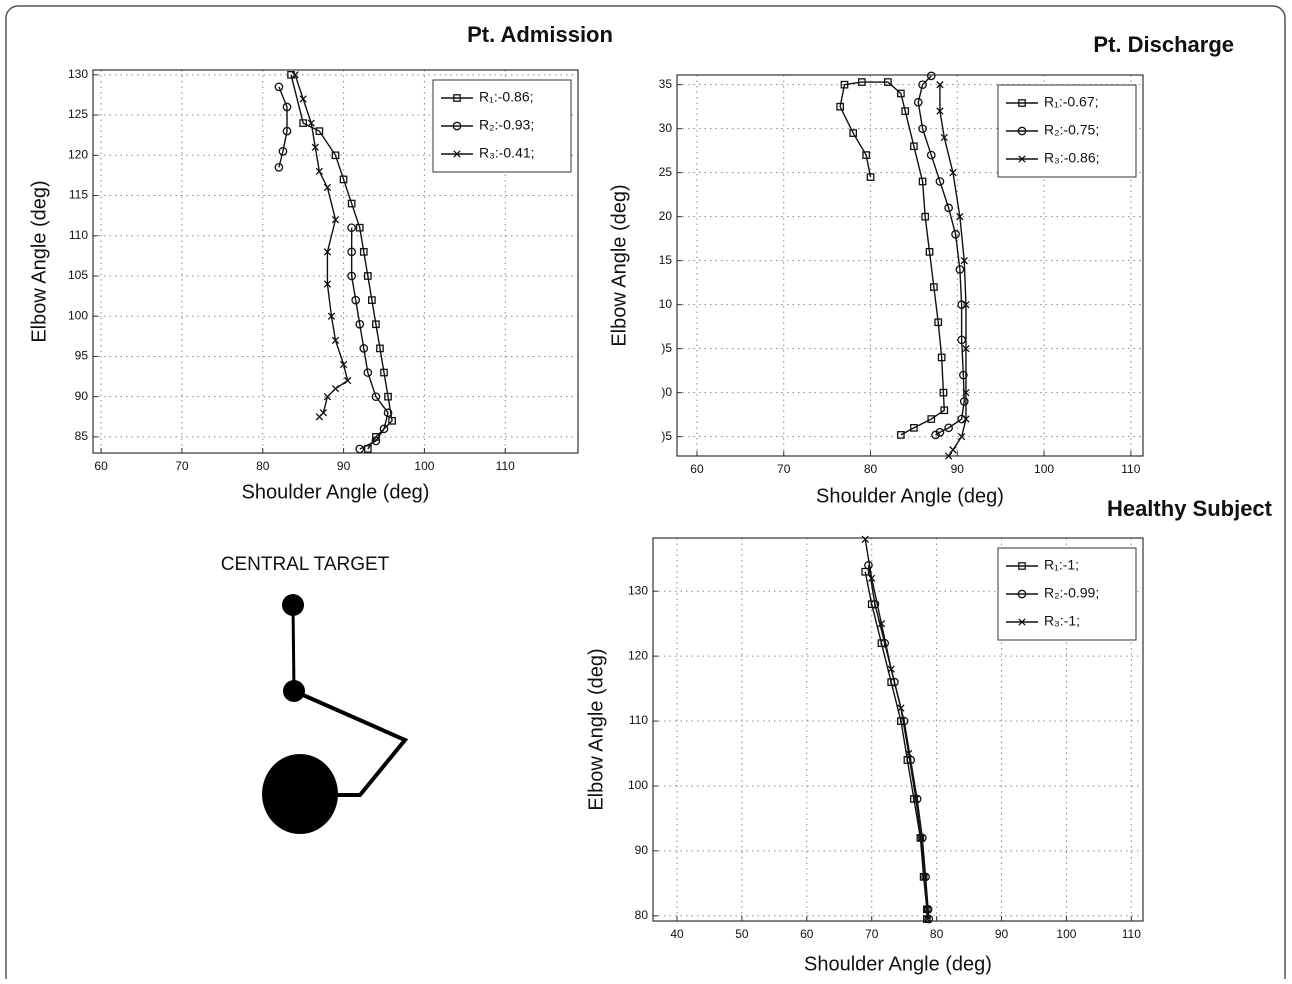 The width and height of the screenshot is (1292, 984). Describe the element at coordinates (78, 74) in the screenshot. I see `y-tick-label: 130` at that location.